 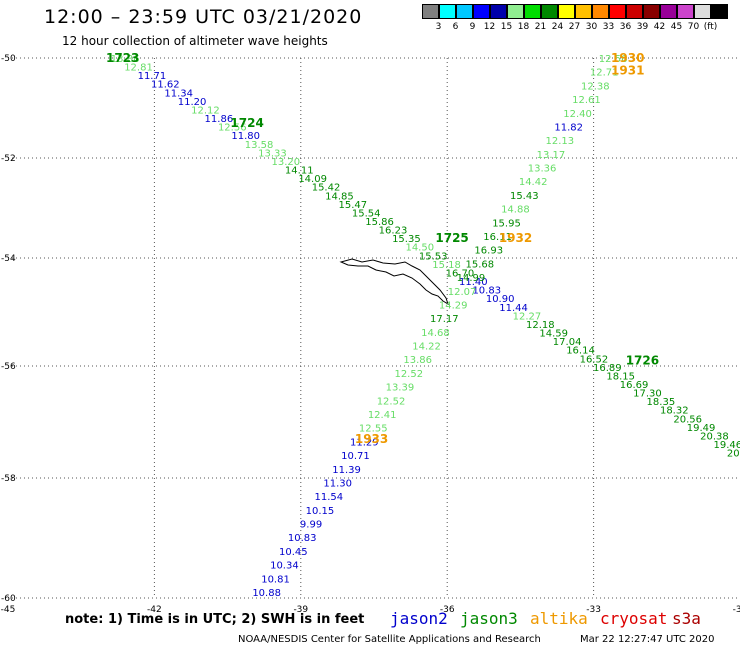 I want to click on swh-value-label: 14.59, so click(x=553, y=334).